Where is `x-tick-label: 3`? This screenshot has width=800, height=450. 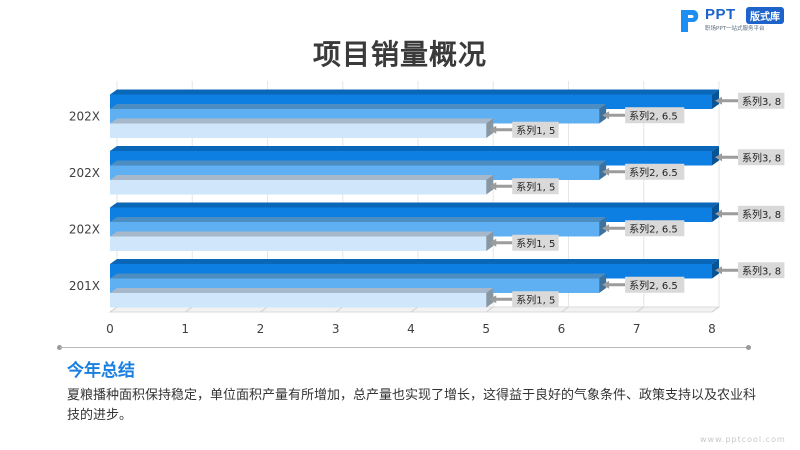 x-tick-label: 3 is located at coordinates (336, 329).